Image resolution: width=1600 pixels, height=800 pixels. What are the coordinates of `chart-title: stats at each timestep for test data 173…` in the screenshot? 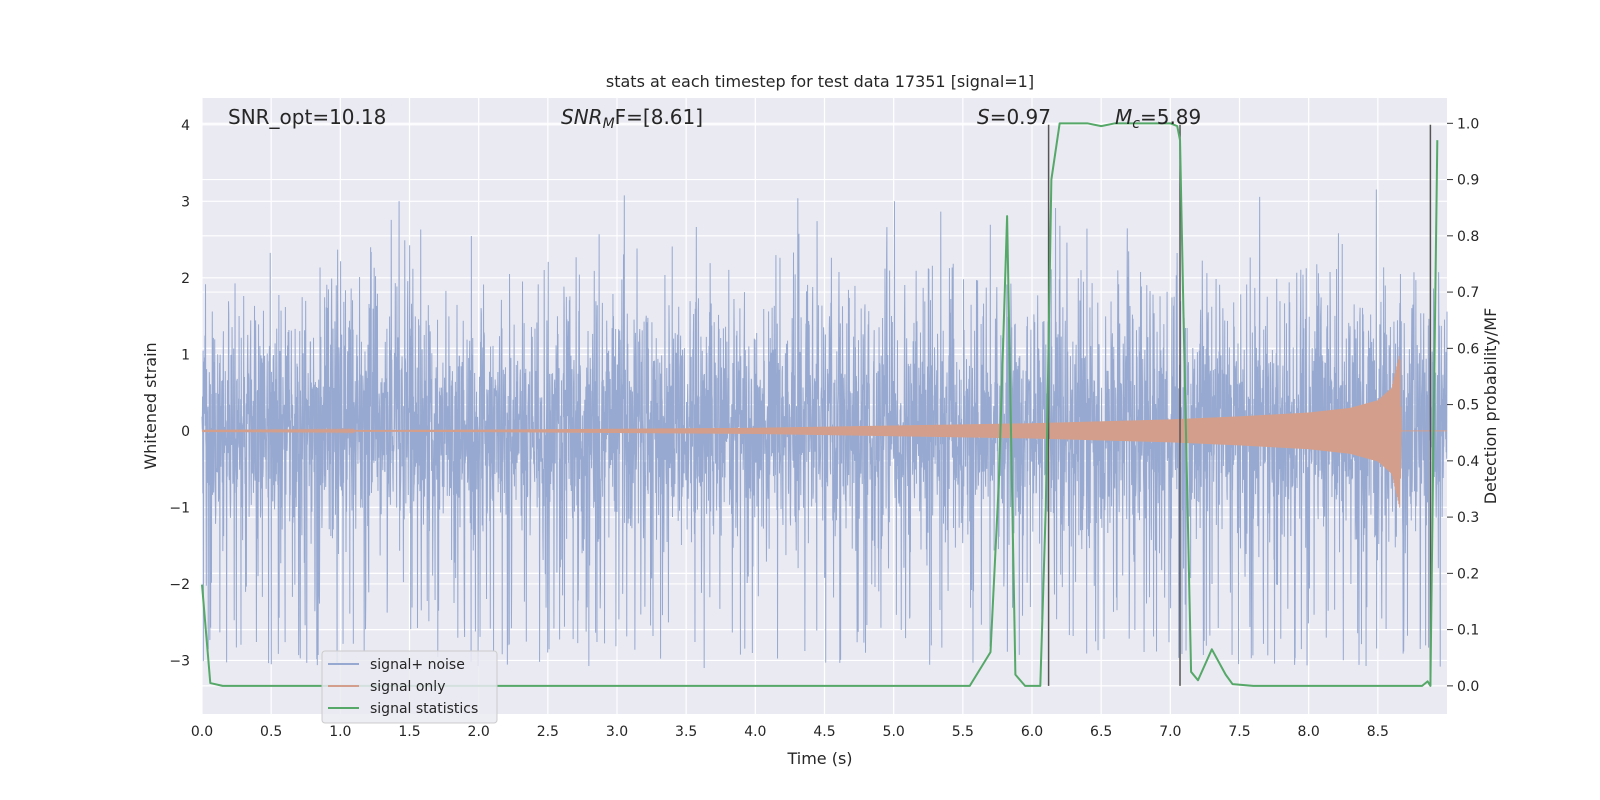 It's located at (820, 81).